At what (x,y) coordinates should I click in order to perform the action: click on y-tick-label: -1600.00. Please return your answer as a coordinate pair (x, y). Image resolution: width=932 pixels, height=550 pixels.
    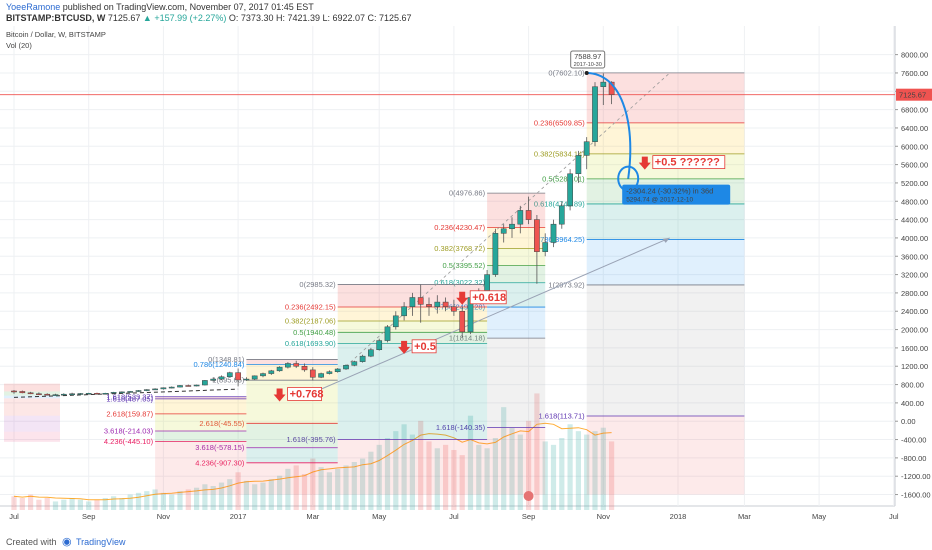
    Looking at the image, I should click on (916, 495).